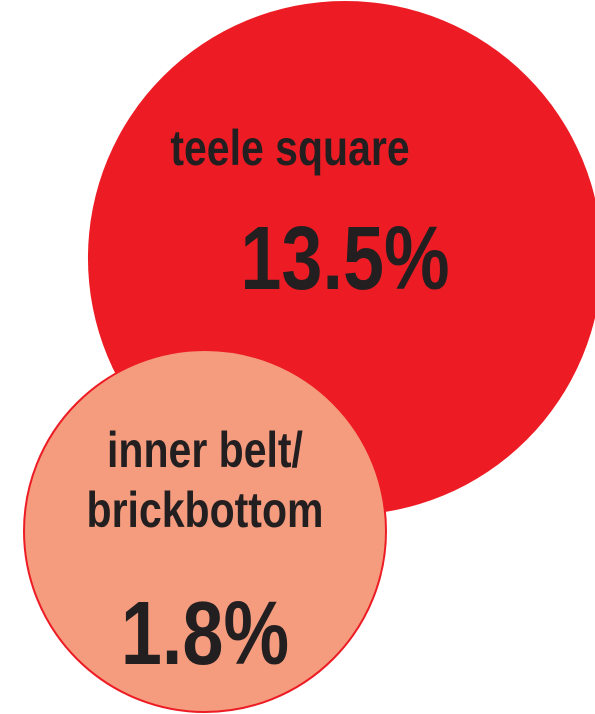  What do you see at coordinates (290, 148) in the screenshot?
I see `bubble-label: teele square` at bounding box center [290, 148].